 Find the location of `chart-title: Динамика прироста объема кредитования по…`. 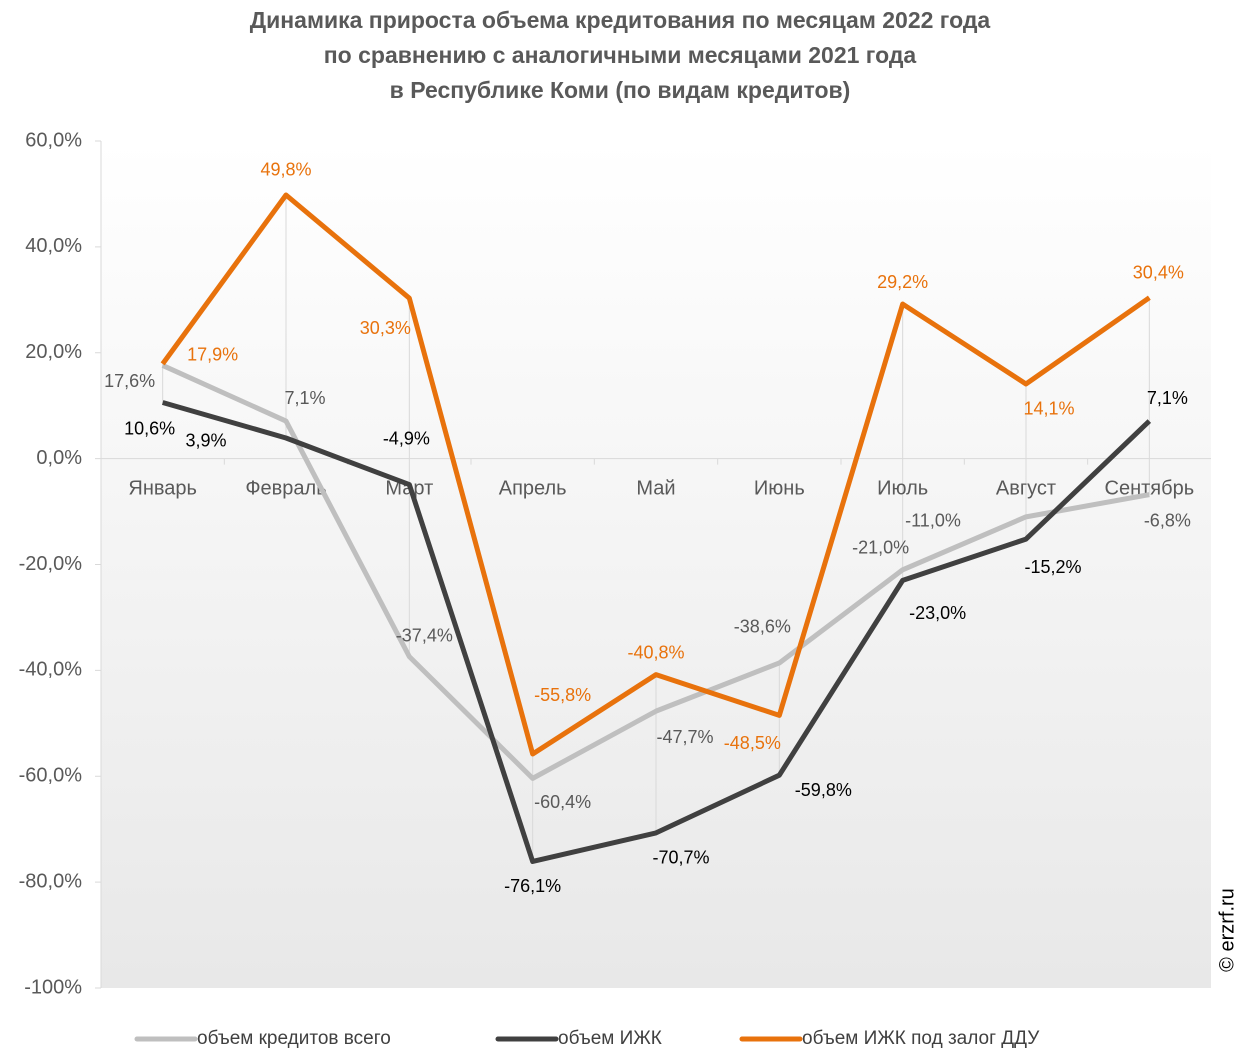

chart-title: Динамика прироста объема кредитования по… is located at coordinates (620, 20).